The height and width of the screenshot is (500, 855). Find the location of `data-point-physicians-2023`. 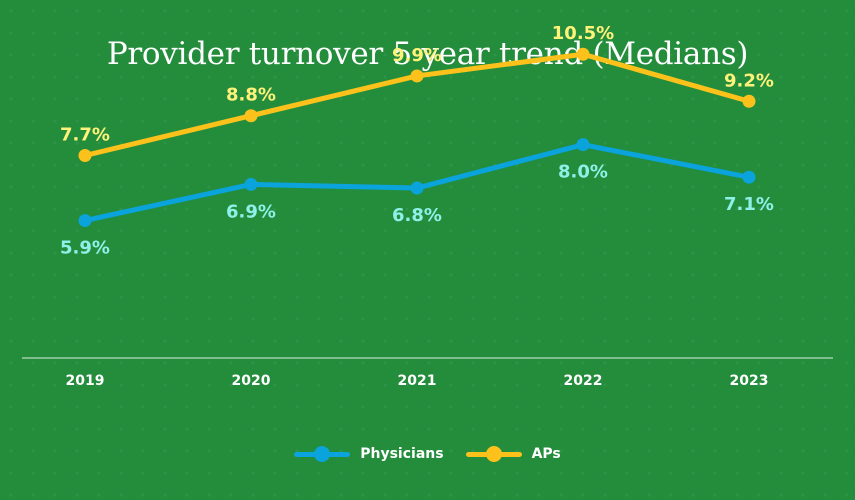

data-point-physicians-2023 is located at coordinates (749, 177).